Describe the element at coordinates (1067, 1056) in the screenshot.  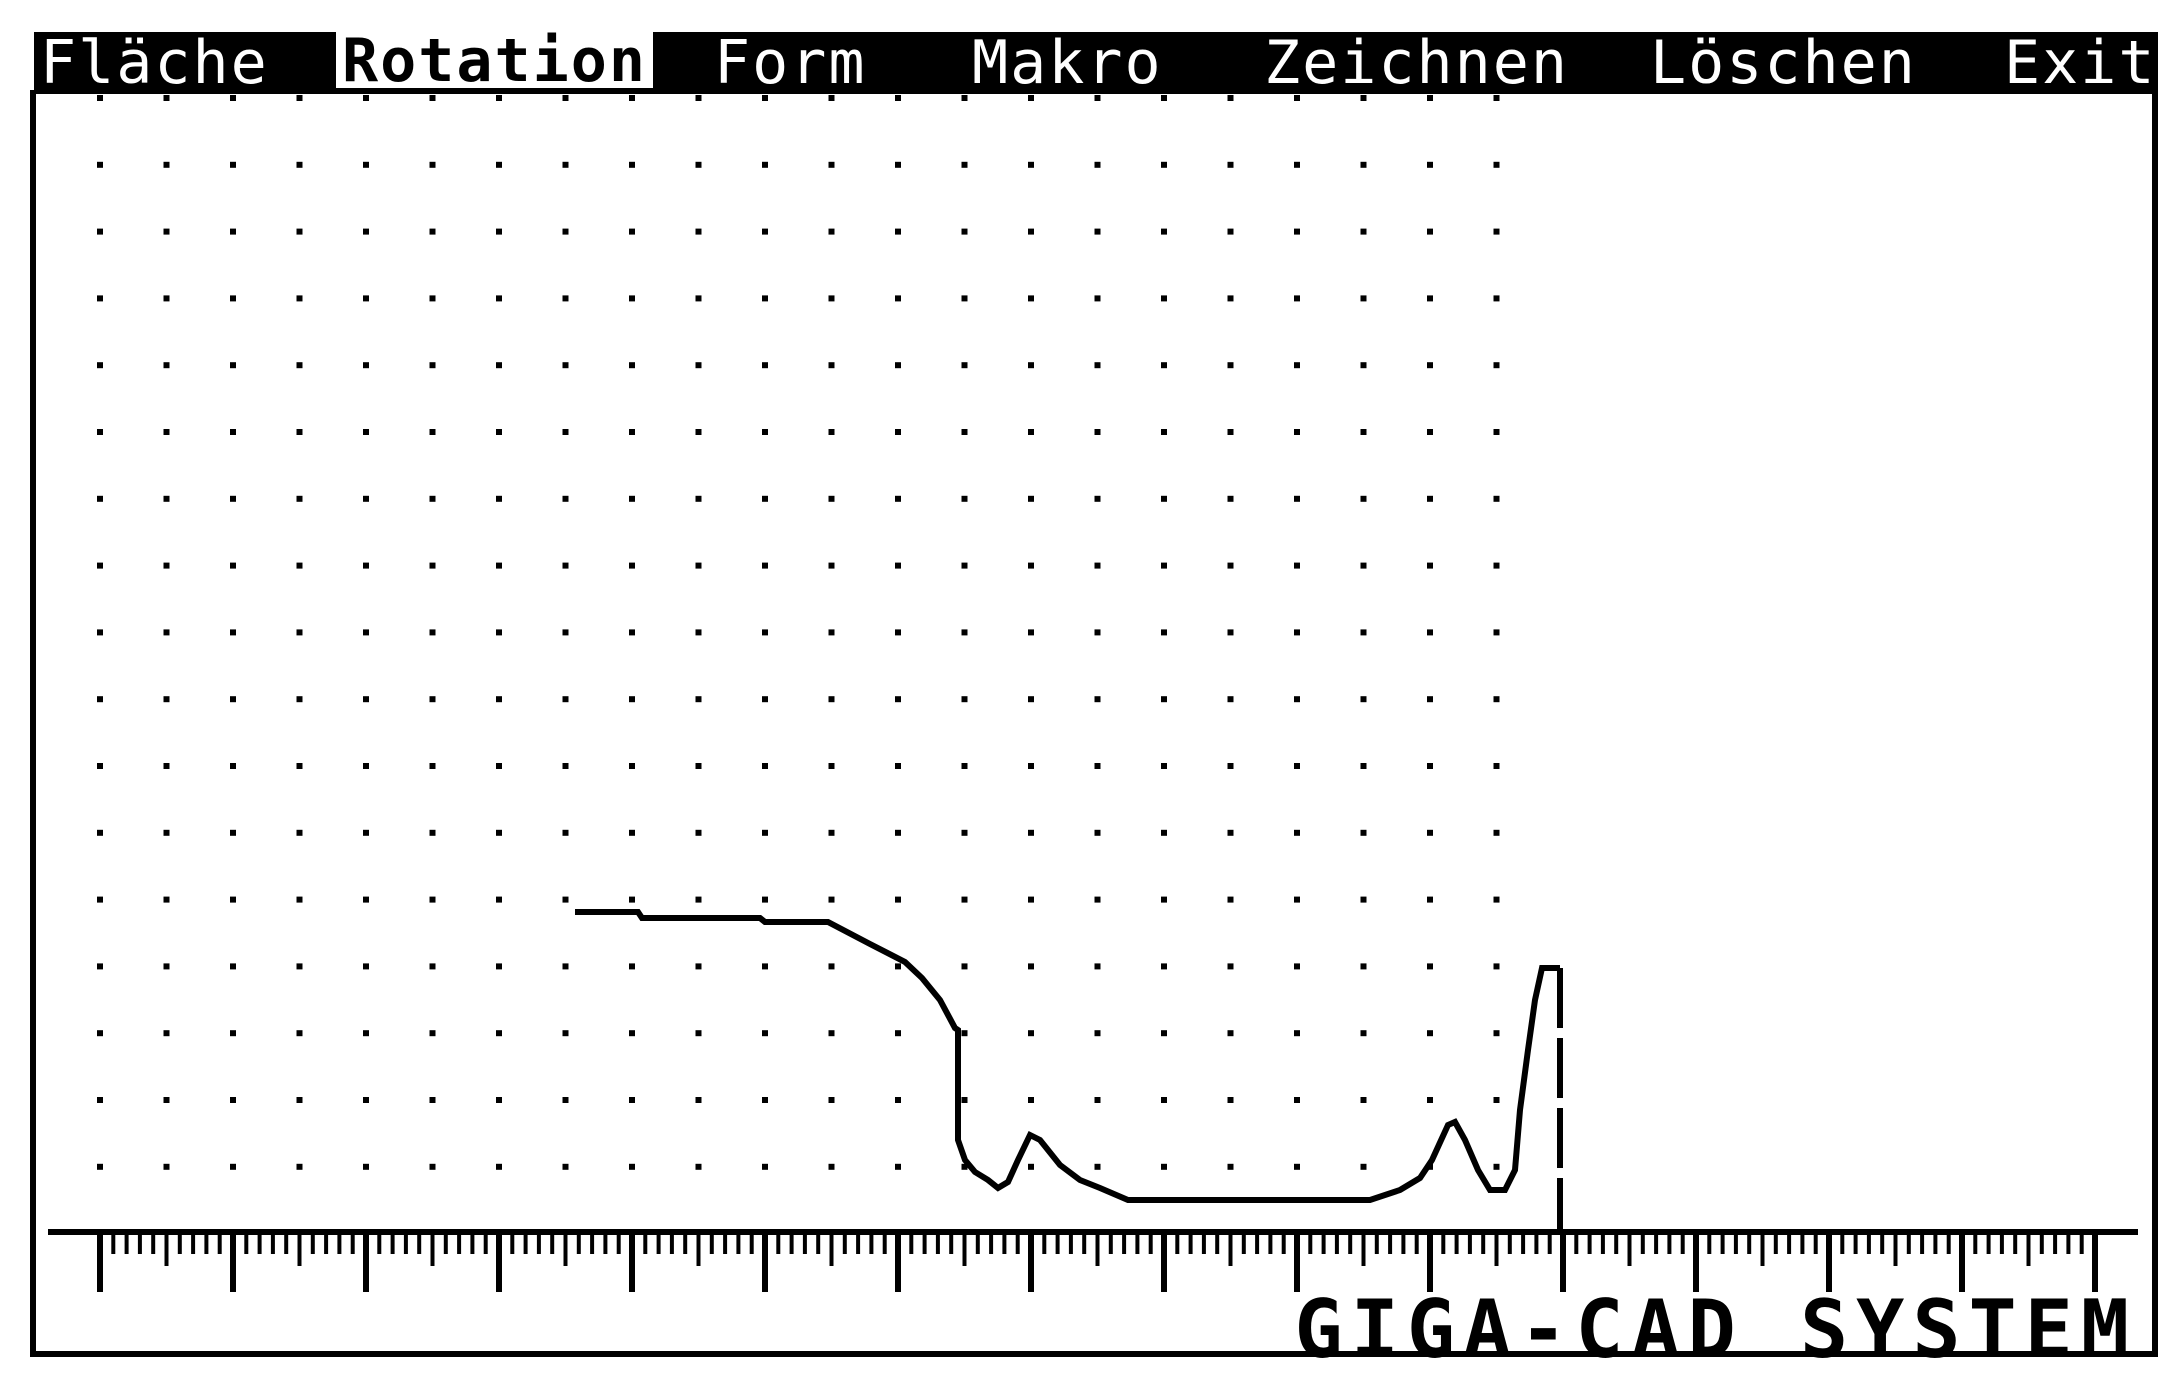
I see `rotation-profile-line` at that location.